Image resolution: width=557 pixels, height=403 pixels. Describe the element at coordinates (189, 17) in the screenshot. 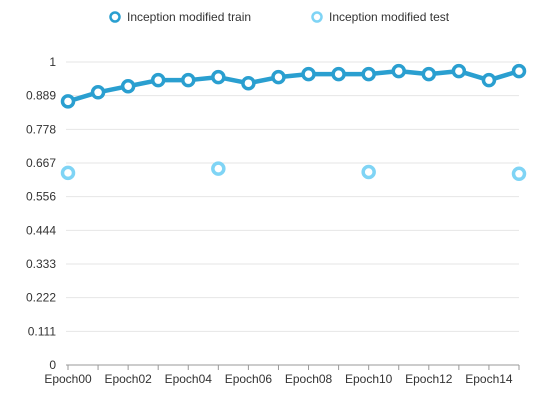

I see `legend-label-train: Inception modified train` at that location.